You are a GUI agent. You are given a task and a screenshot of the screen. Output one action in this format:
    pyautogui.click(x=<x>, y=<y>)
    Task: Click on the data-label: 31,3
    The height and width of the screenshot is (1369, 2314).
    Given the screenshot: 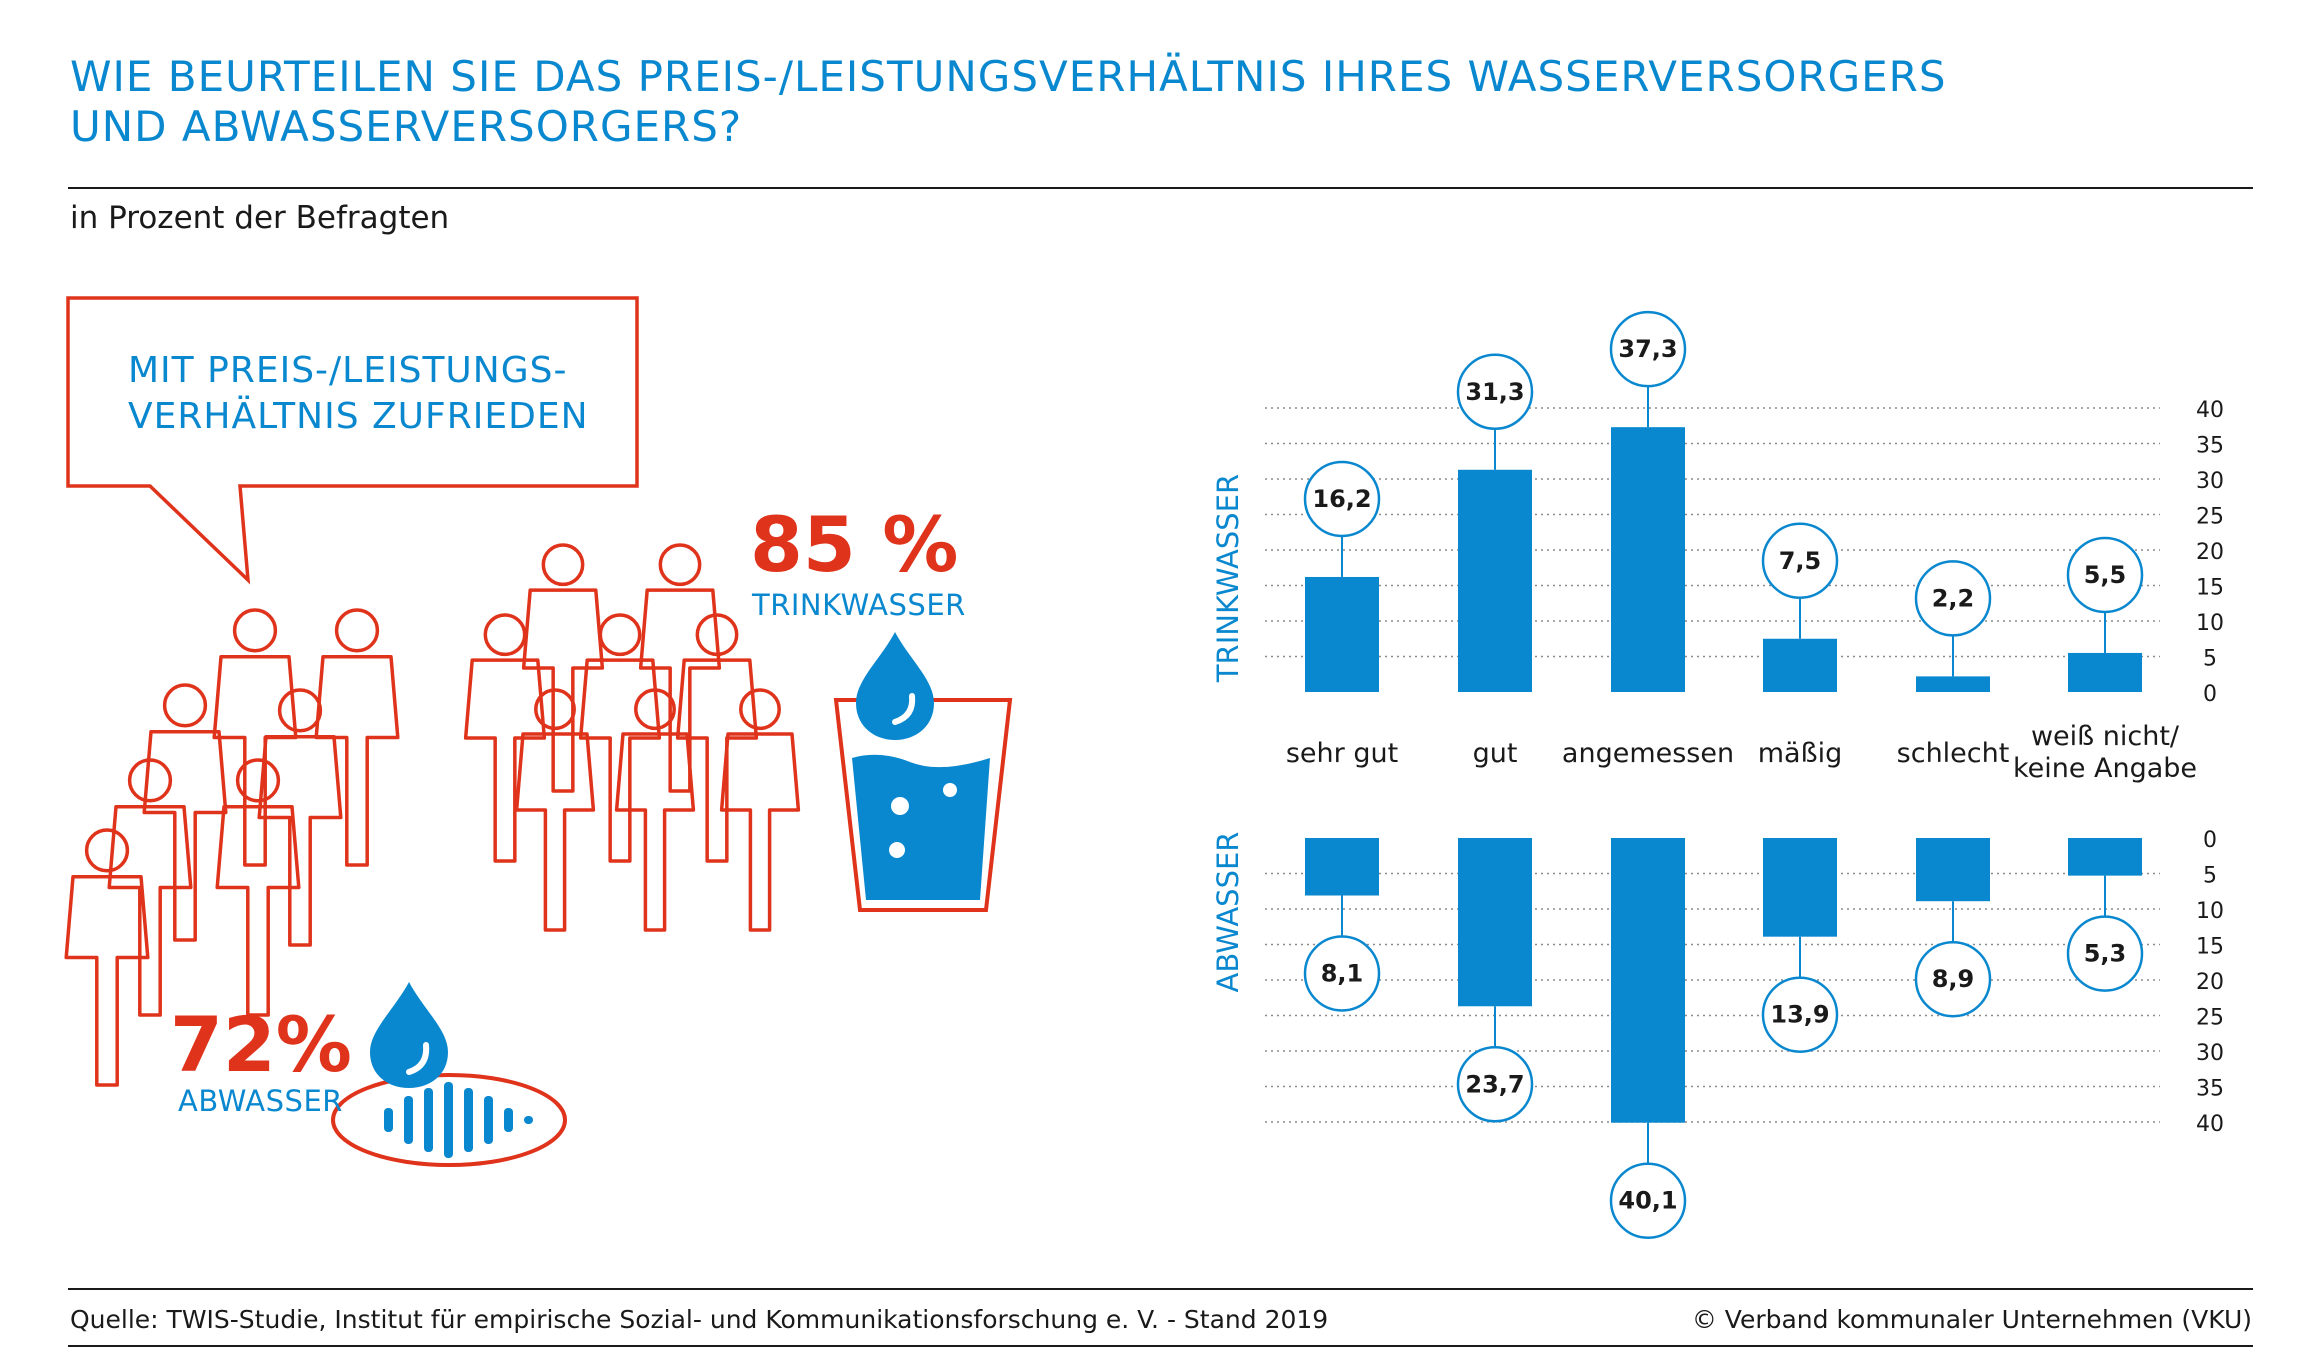 What is the action you would take?
    pyautogui.click(x=1494, y=392)
    